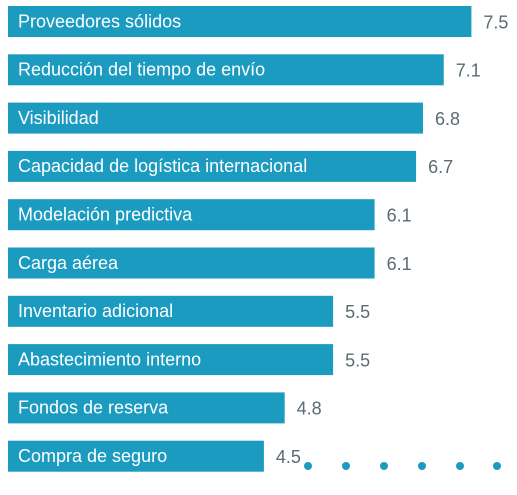  Describe the element at coordinates (440, 167) in the screenshot. I see `value-label: 6.7` at that location.